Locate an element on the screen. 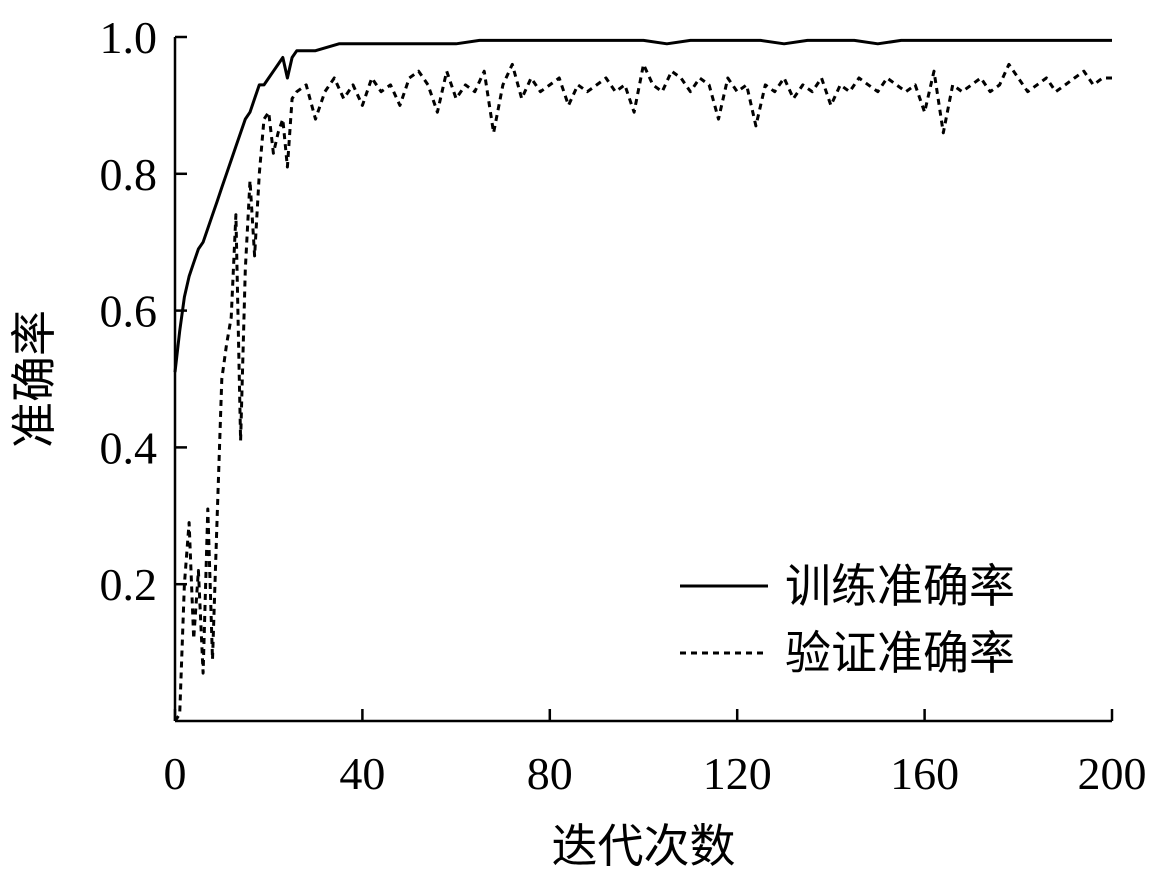  y-tick-label: 0.4 is located at coordinates (129, 447).